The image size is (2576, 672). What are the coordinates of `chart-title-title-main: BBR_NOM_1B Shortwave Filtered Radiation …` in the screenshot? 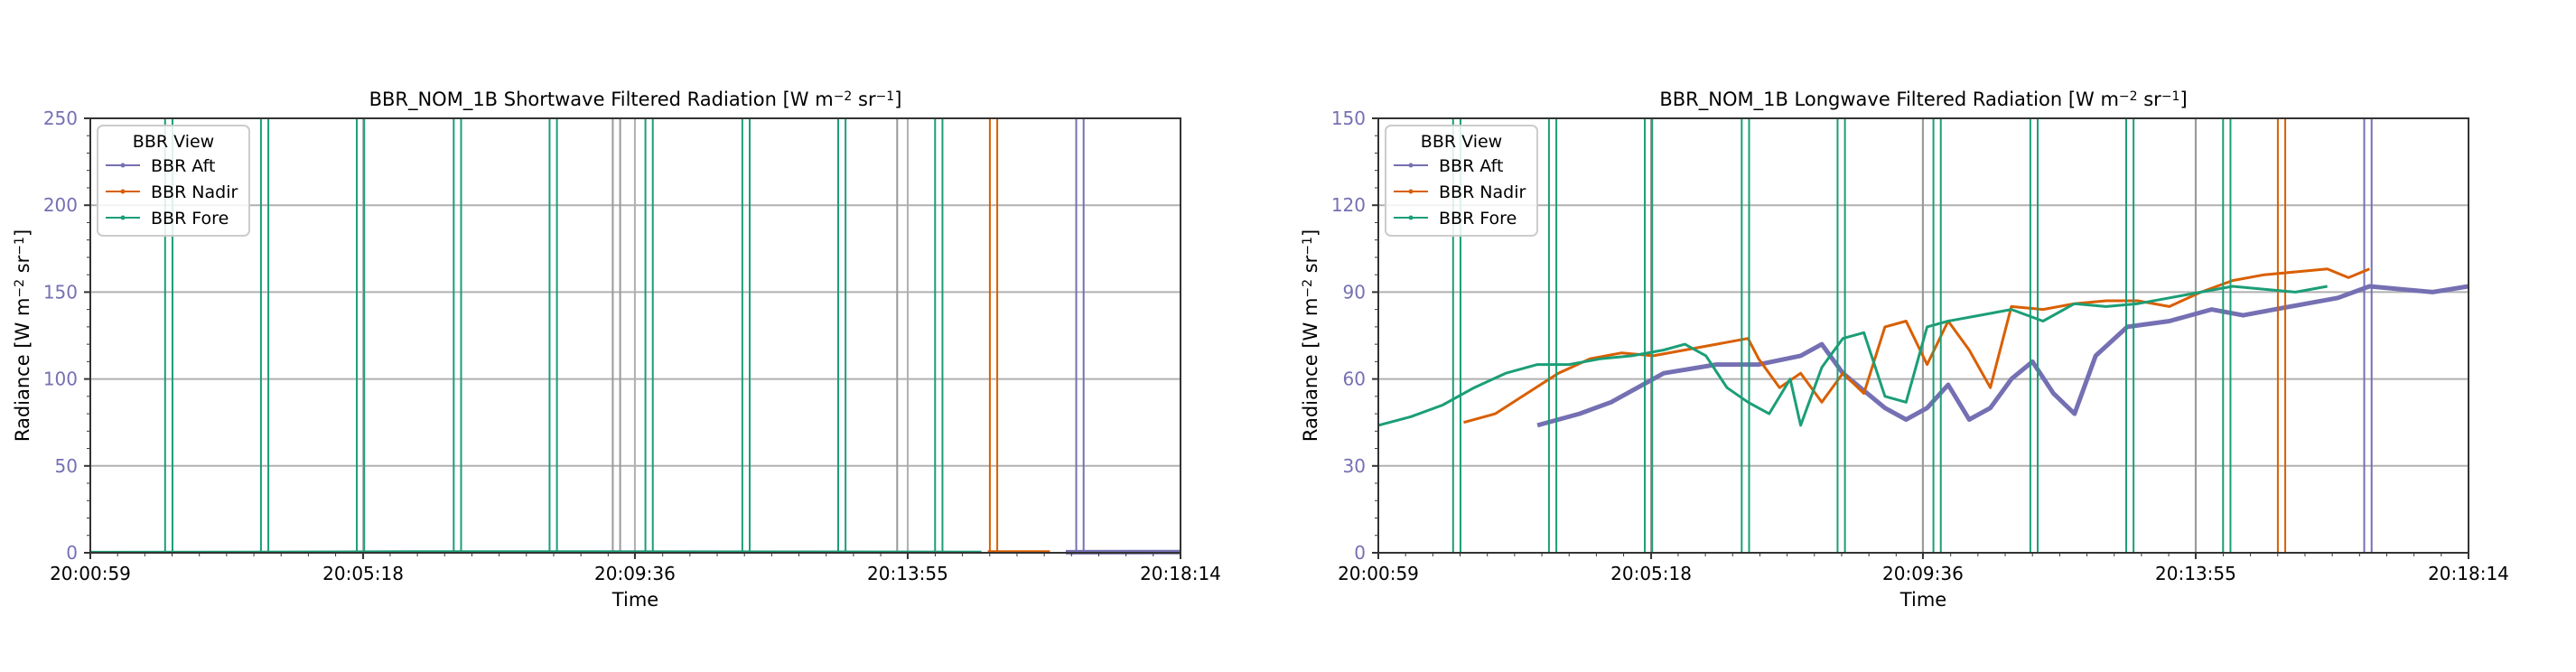 It's located at (601, 100).